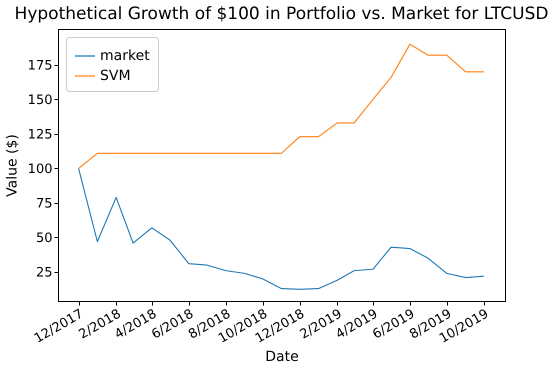 The width and height of the screenshot is (556, 372). Describe the element at coordinates (282, 356) in the screenshot. I see `x-axis-title: Date` at that location.